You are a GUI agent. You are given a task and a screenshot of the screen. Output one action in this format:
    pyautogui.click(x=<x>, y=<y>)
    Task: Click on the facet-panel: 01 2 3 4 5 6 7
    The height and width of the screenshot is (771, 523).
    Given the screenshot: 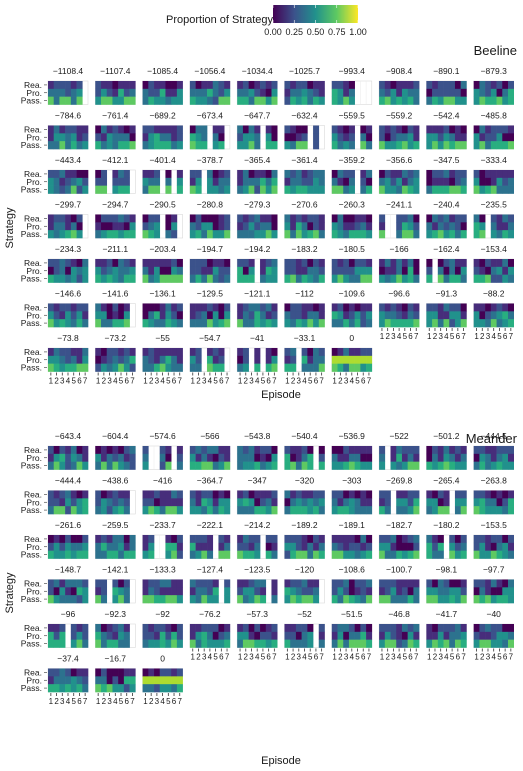 What is the action you would take?
    pyautogui.click(x=162, y=680)
    